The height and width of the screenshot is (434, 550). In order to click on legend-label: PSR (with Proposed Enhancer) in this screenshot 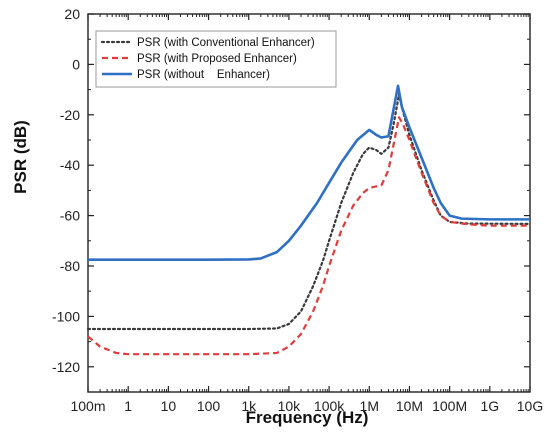, I will do `click(217, 59)`.